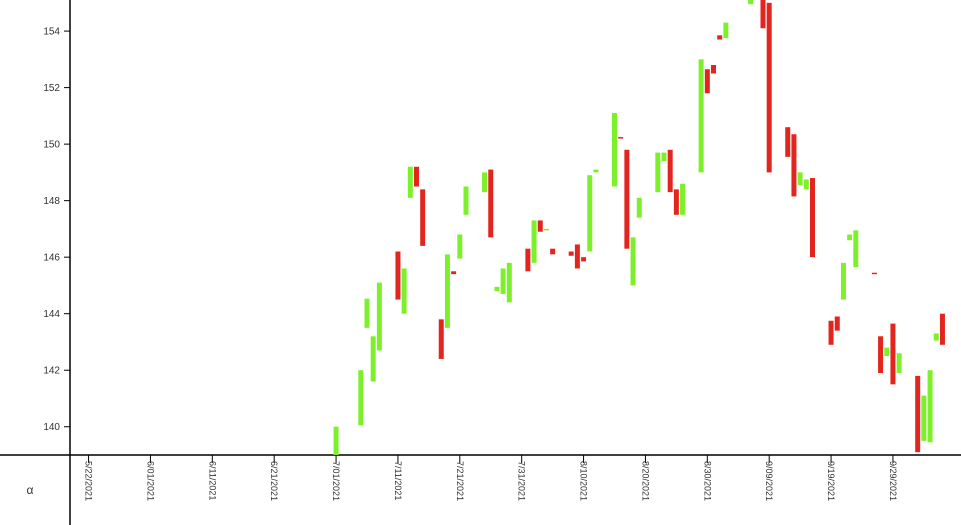 Image resolution: width=961 pixels, height=525 pixels. What do you see at coordinates (30, 490) in the screenshot?
I see `corner-label: α` at bounding box center [30, 490].